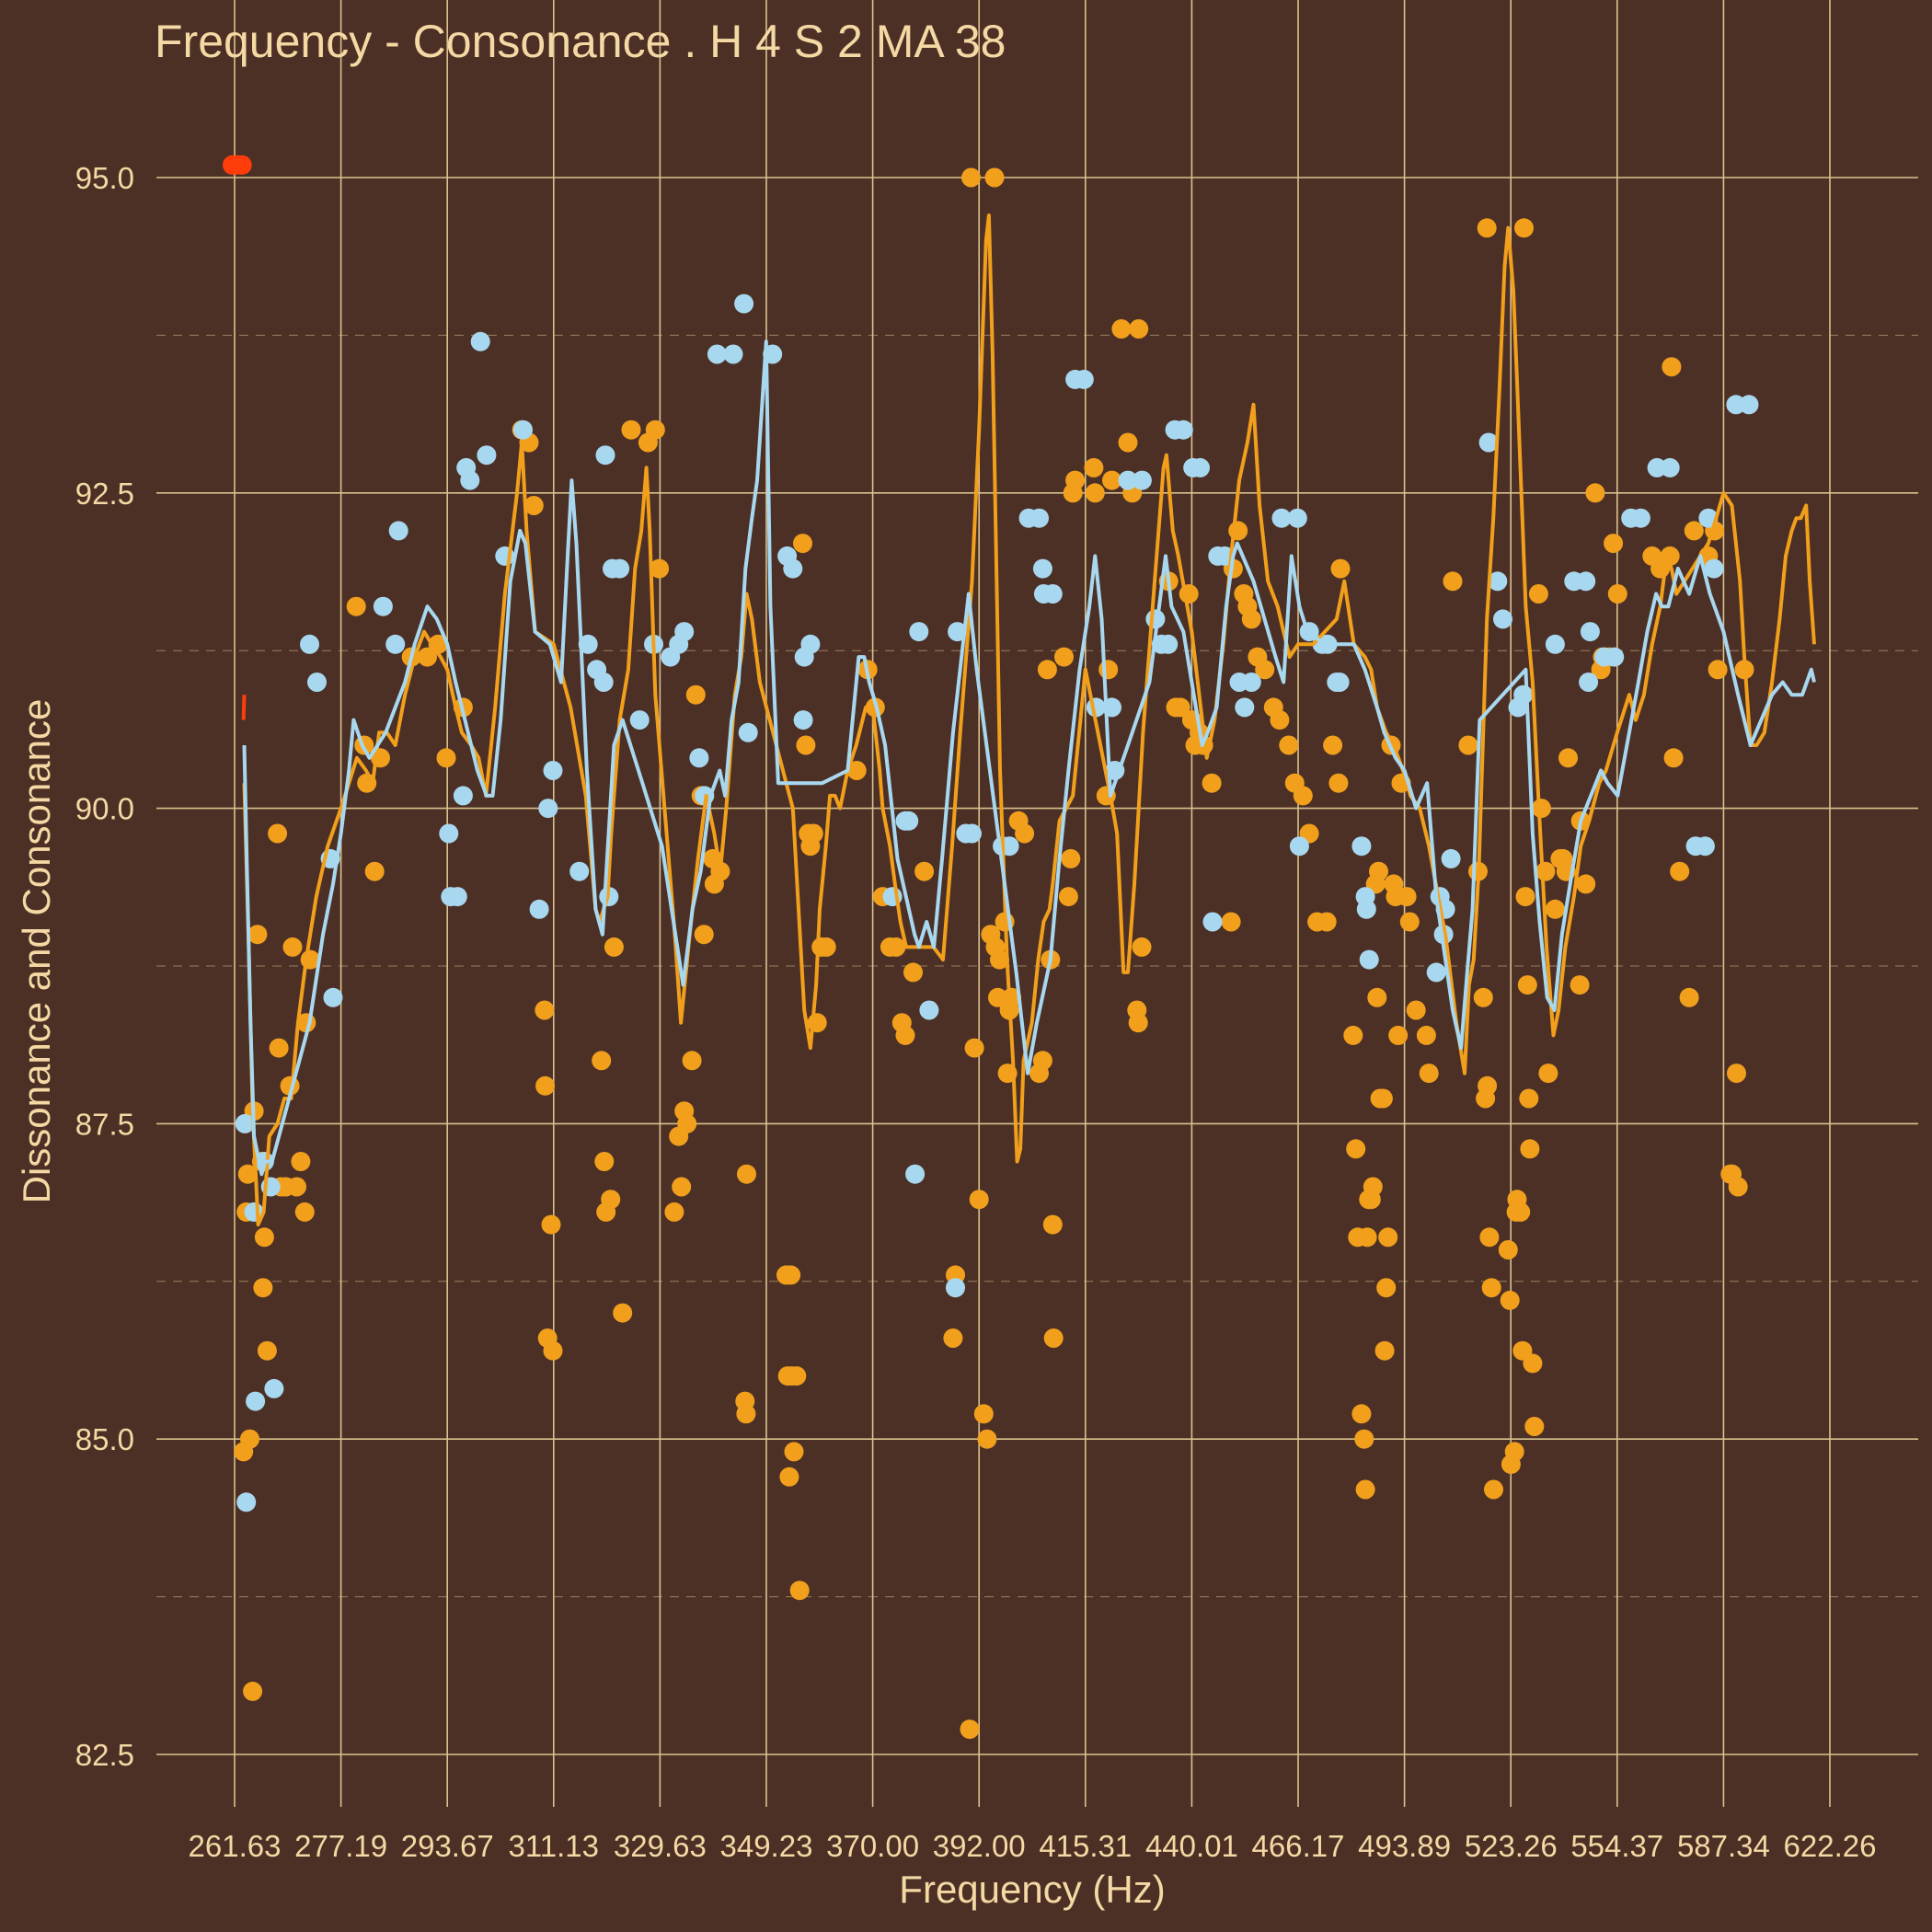 This screenshot has width=1932, height=1932. What do you see at coordinates (104, 178) in the screenshot?
I see `y-tick-label: 95.0` at bounding box center [104, 178].